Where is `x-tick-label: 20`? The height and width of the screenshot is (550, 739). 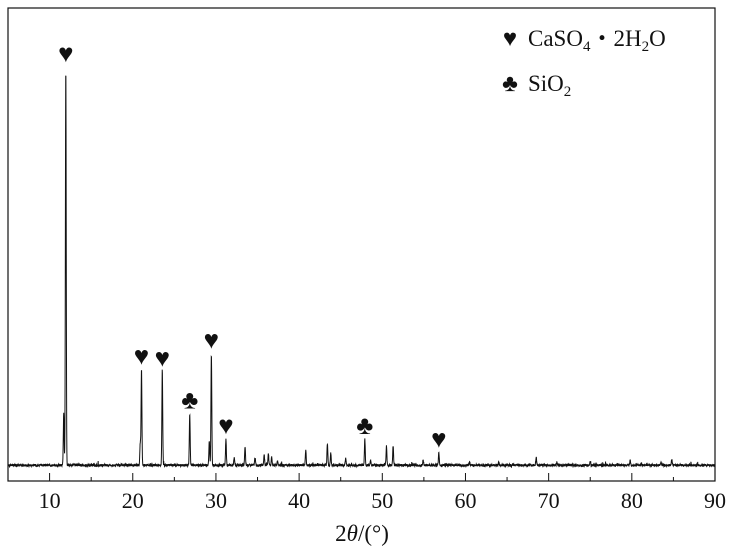 x-tick-label: 20 is located at coordinates (133, 500).